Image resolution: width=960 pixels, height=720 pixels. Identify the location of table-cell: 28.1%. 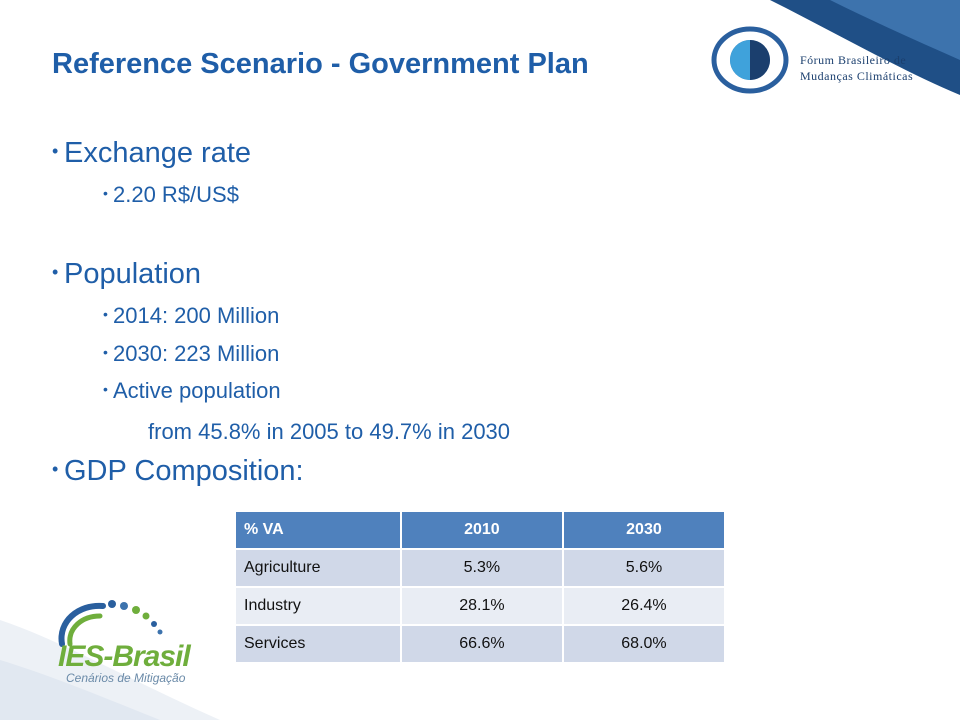
(481, 606).